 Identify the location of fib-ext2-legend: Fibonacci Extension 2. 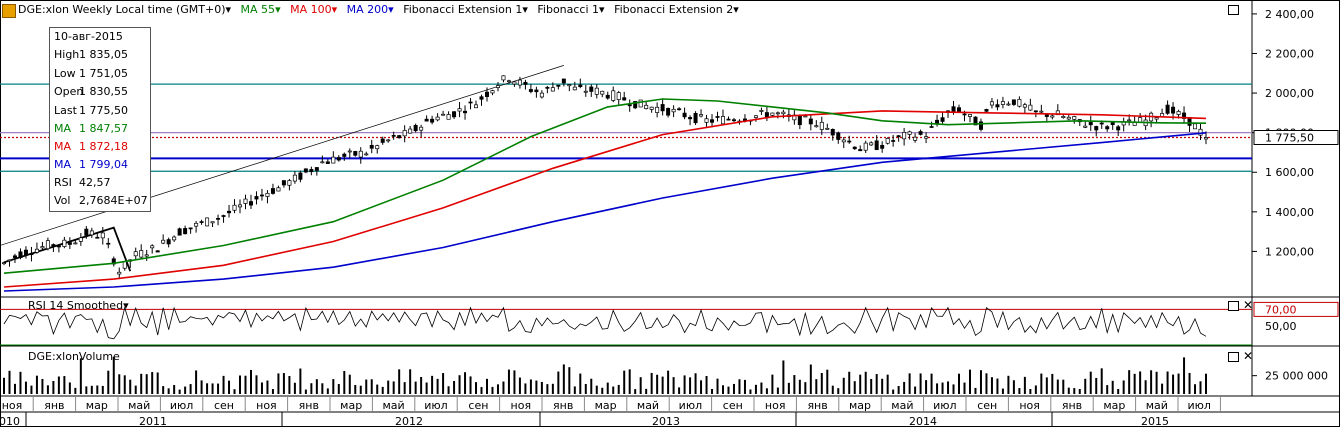
(674, 9).